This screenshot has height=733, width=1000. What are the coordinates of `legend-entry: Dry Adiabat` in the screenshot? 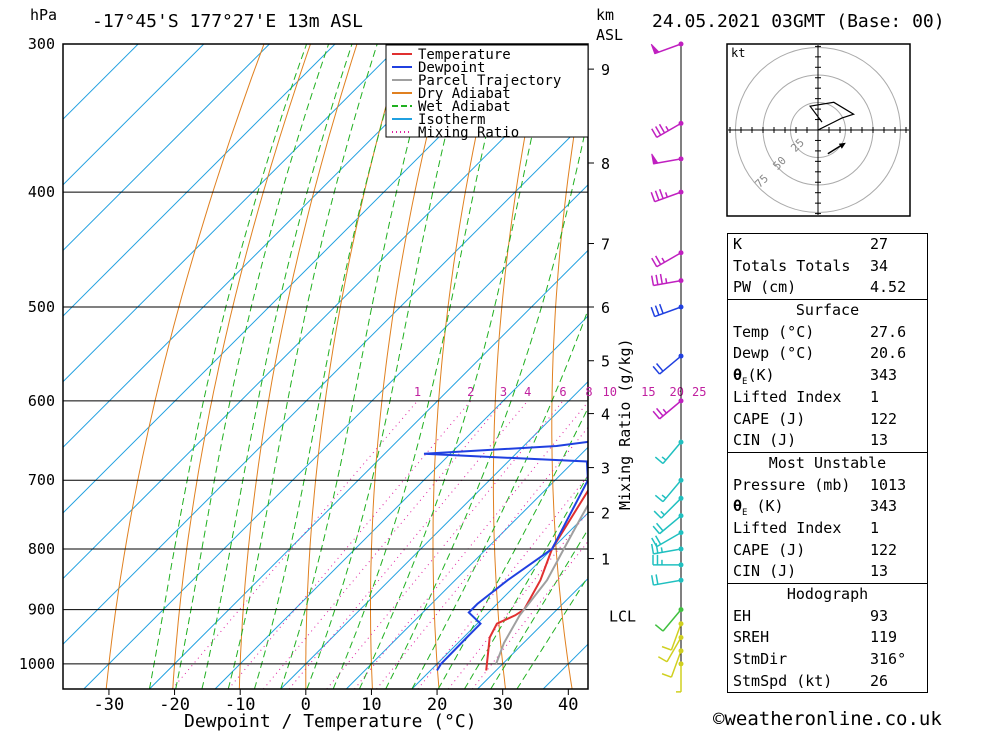 It's located at (464, 94).